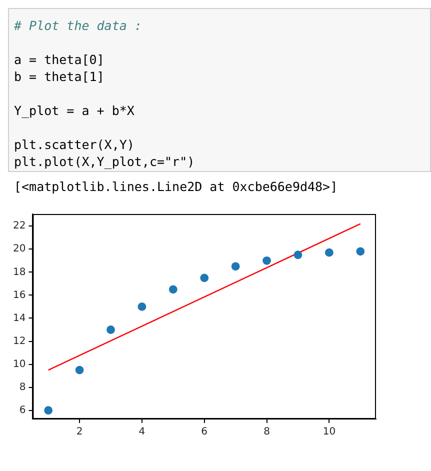  I want to click on text: # Plot the data :, so click(78, 25).